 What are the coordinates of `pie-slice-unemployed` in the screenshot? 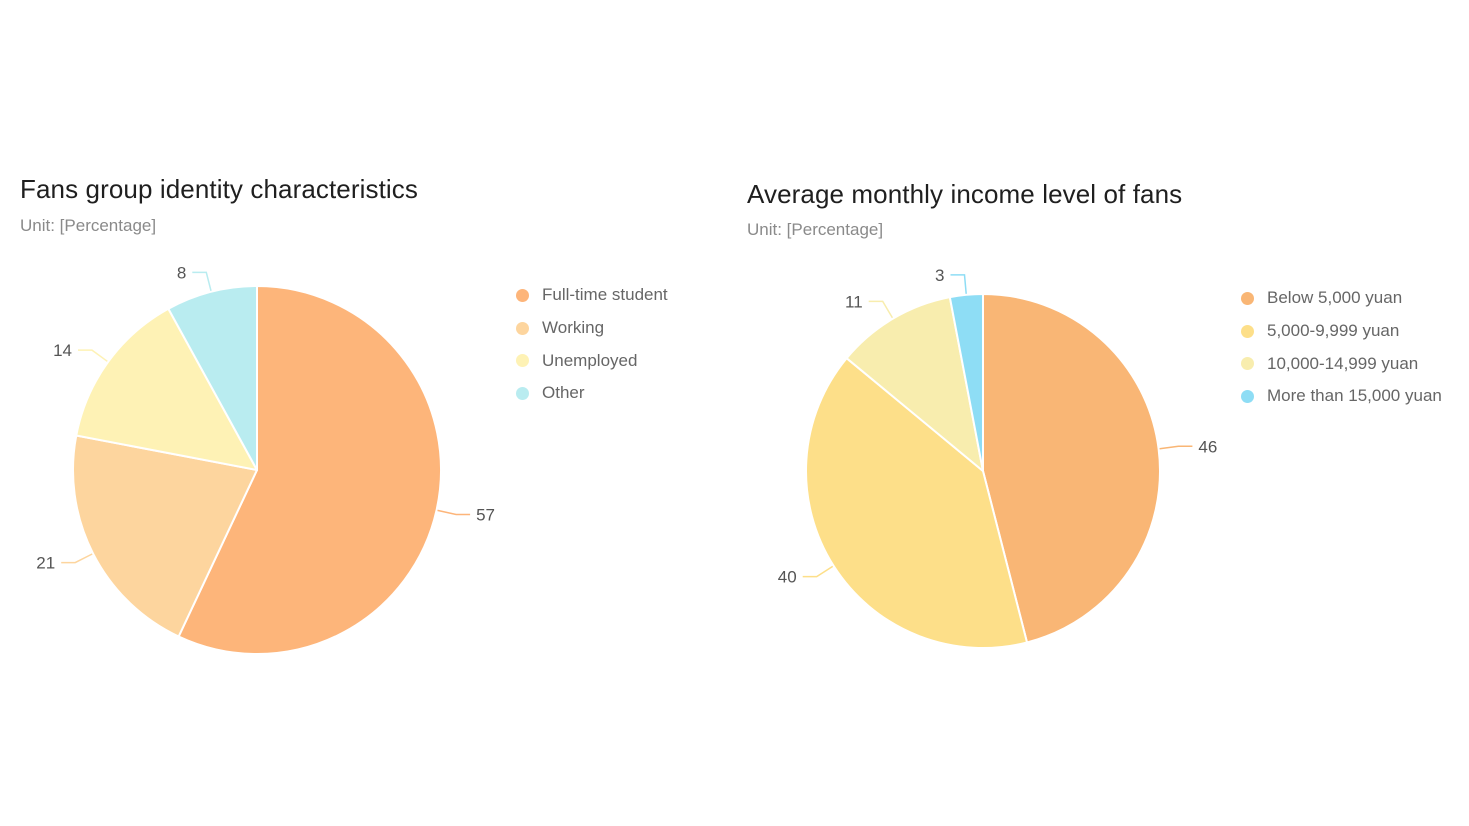 It's located at (166, 389).